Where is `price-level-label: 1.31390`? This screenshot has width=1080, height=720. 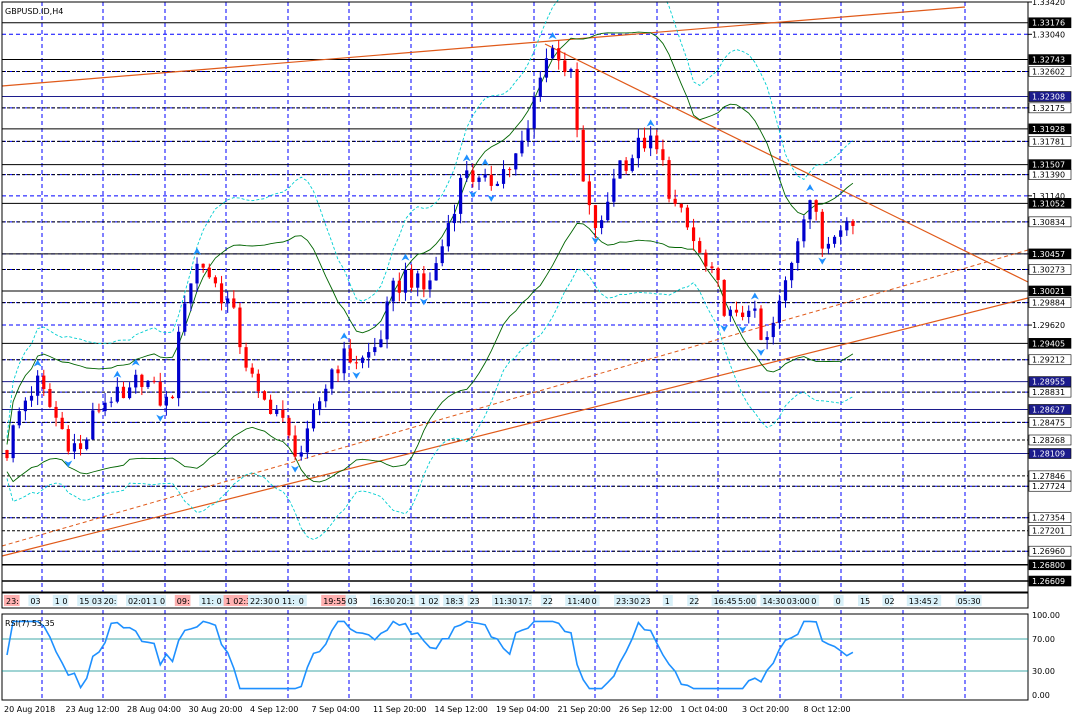 price-level-label: 1.31390 is located at coordinates (1048, 175).